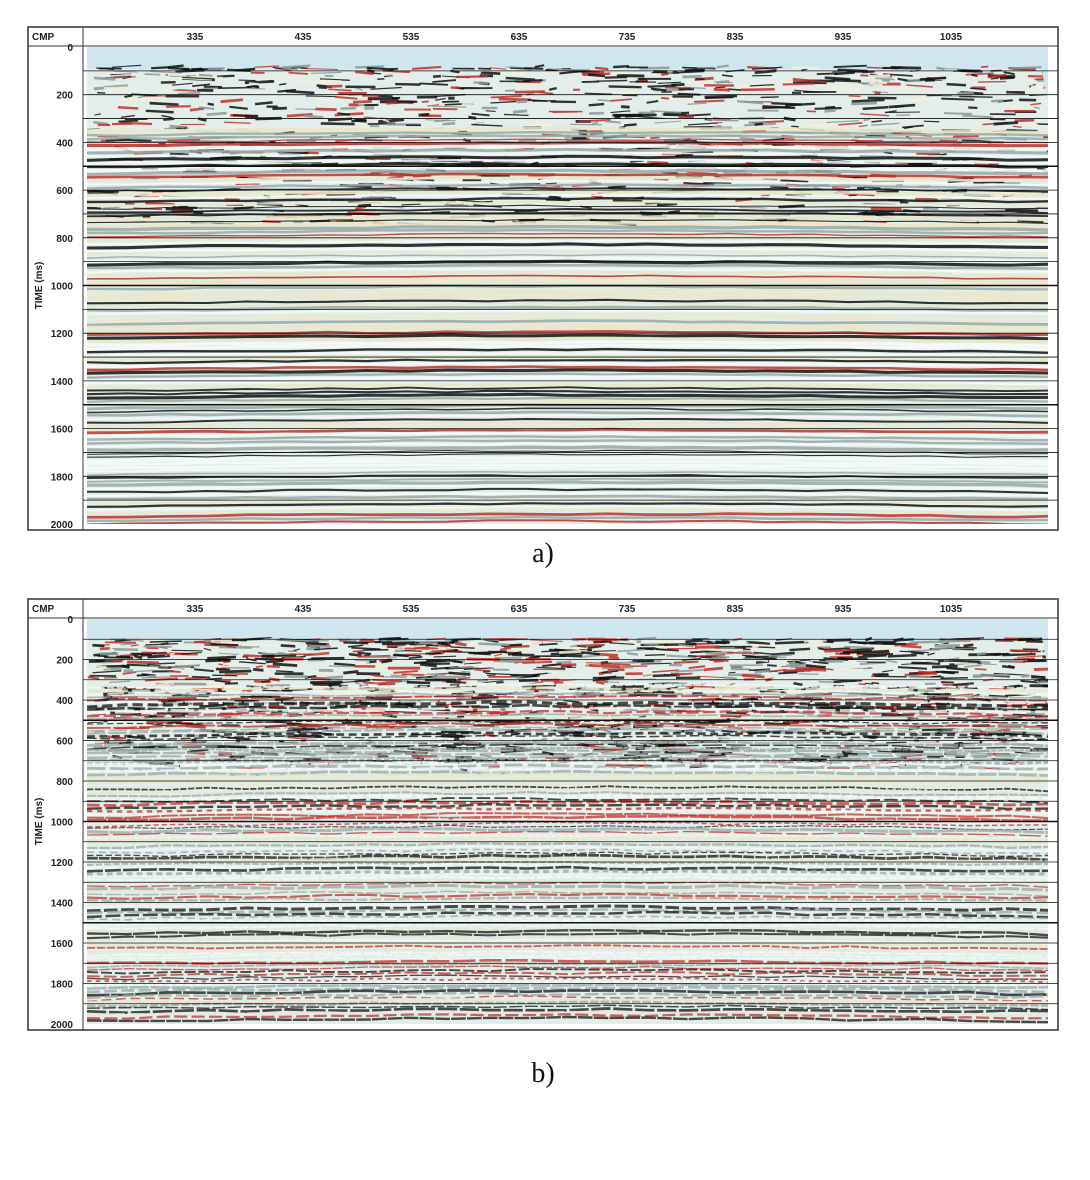 This screenshot has width=1090, height=1180. What do you see at coordinates (62, 382) in the screenshot?
I see `y-tick-label: 1400` at bounding box center [62, 382].